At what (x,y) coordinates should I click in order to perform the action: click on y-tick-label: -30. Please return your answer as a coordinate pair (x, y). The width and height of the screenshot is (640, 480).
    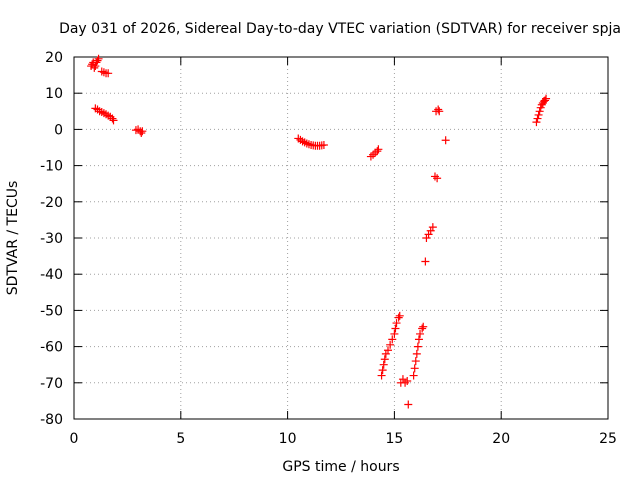
    Looking at the image, I should click on (51, 239).